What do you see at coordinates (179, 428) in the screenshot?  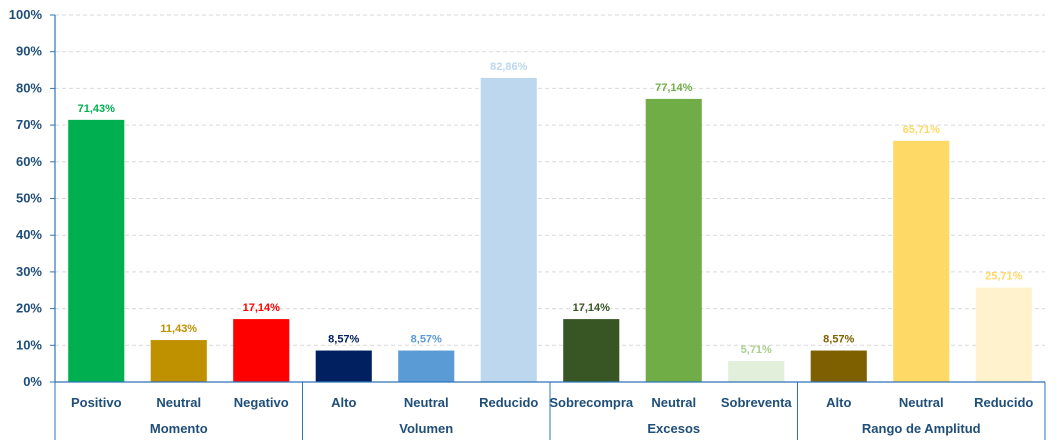 I see `x-group-label: Momento` at bounding box center [179, 428].